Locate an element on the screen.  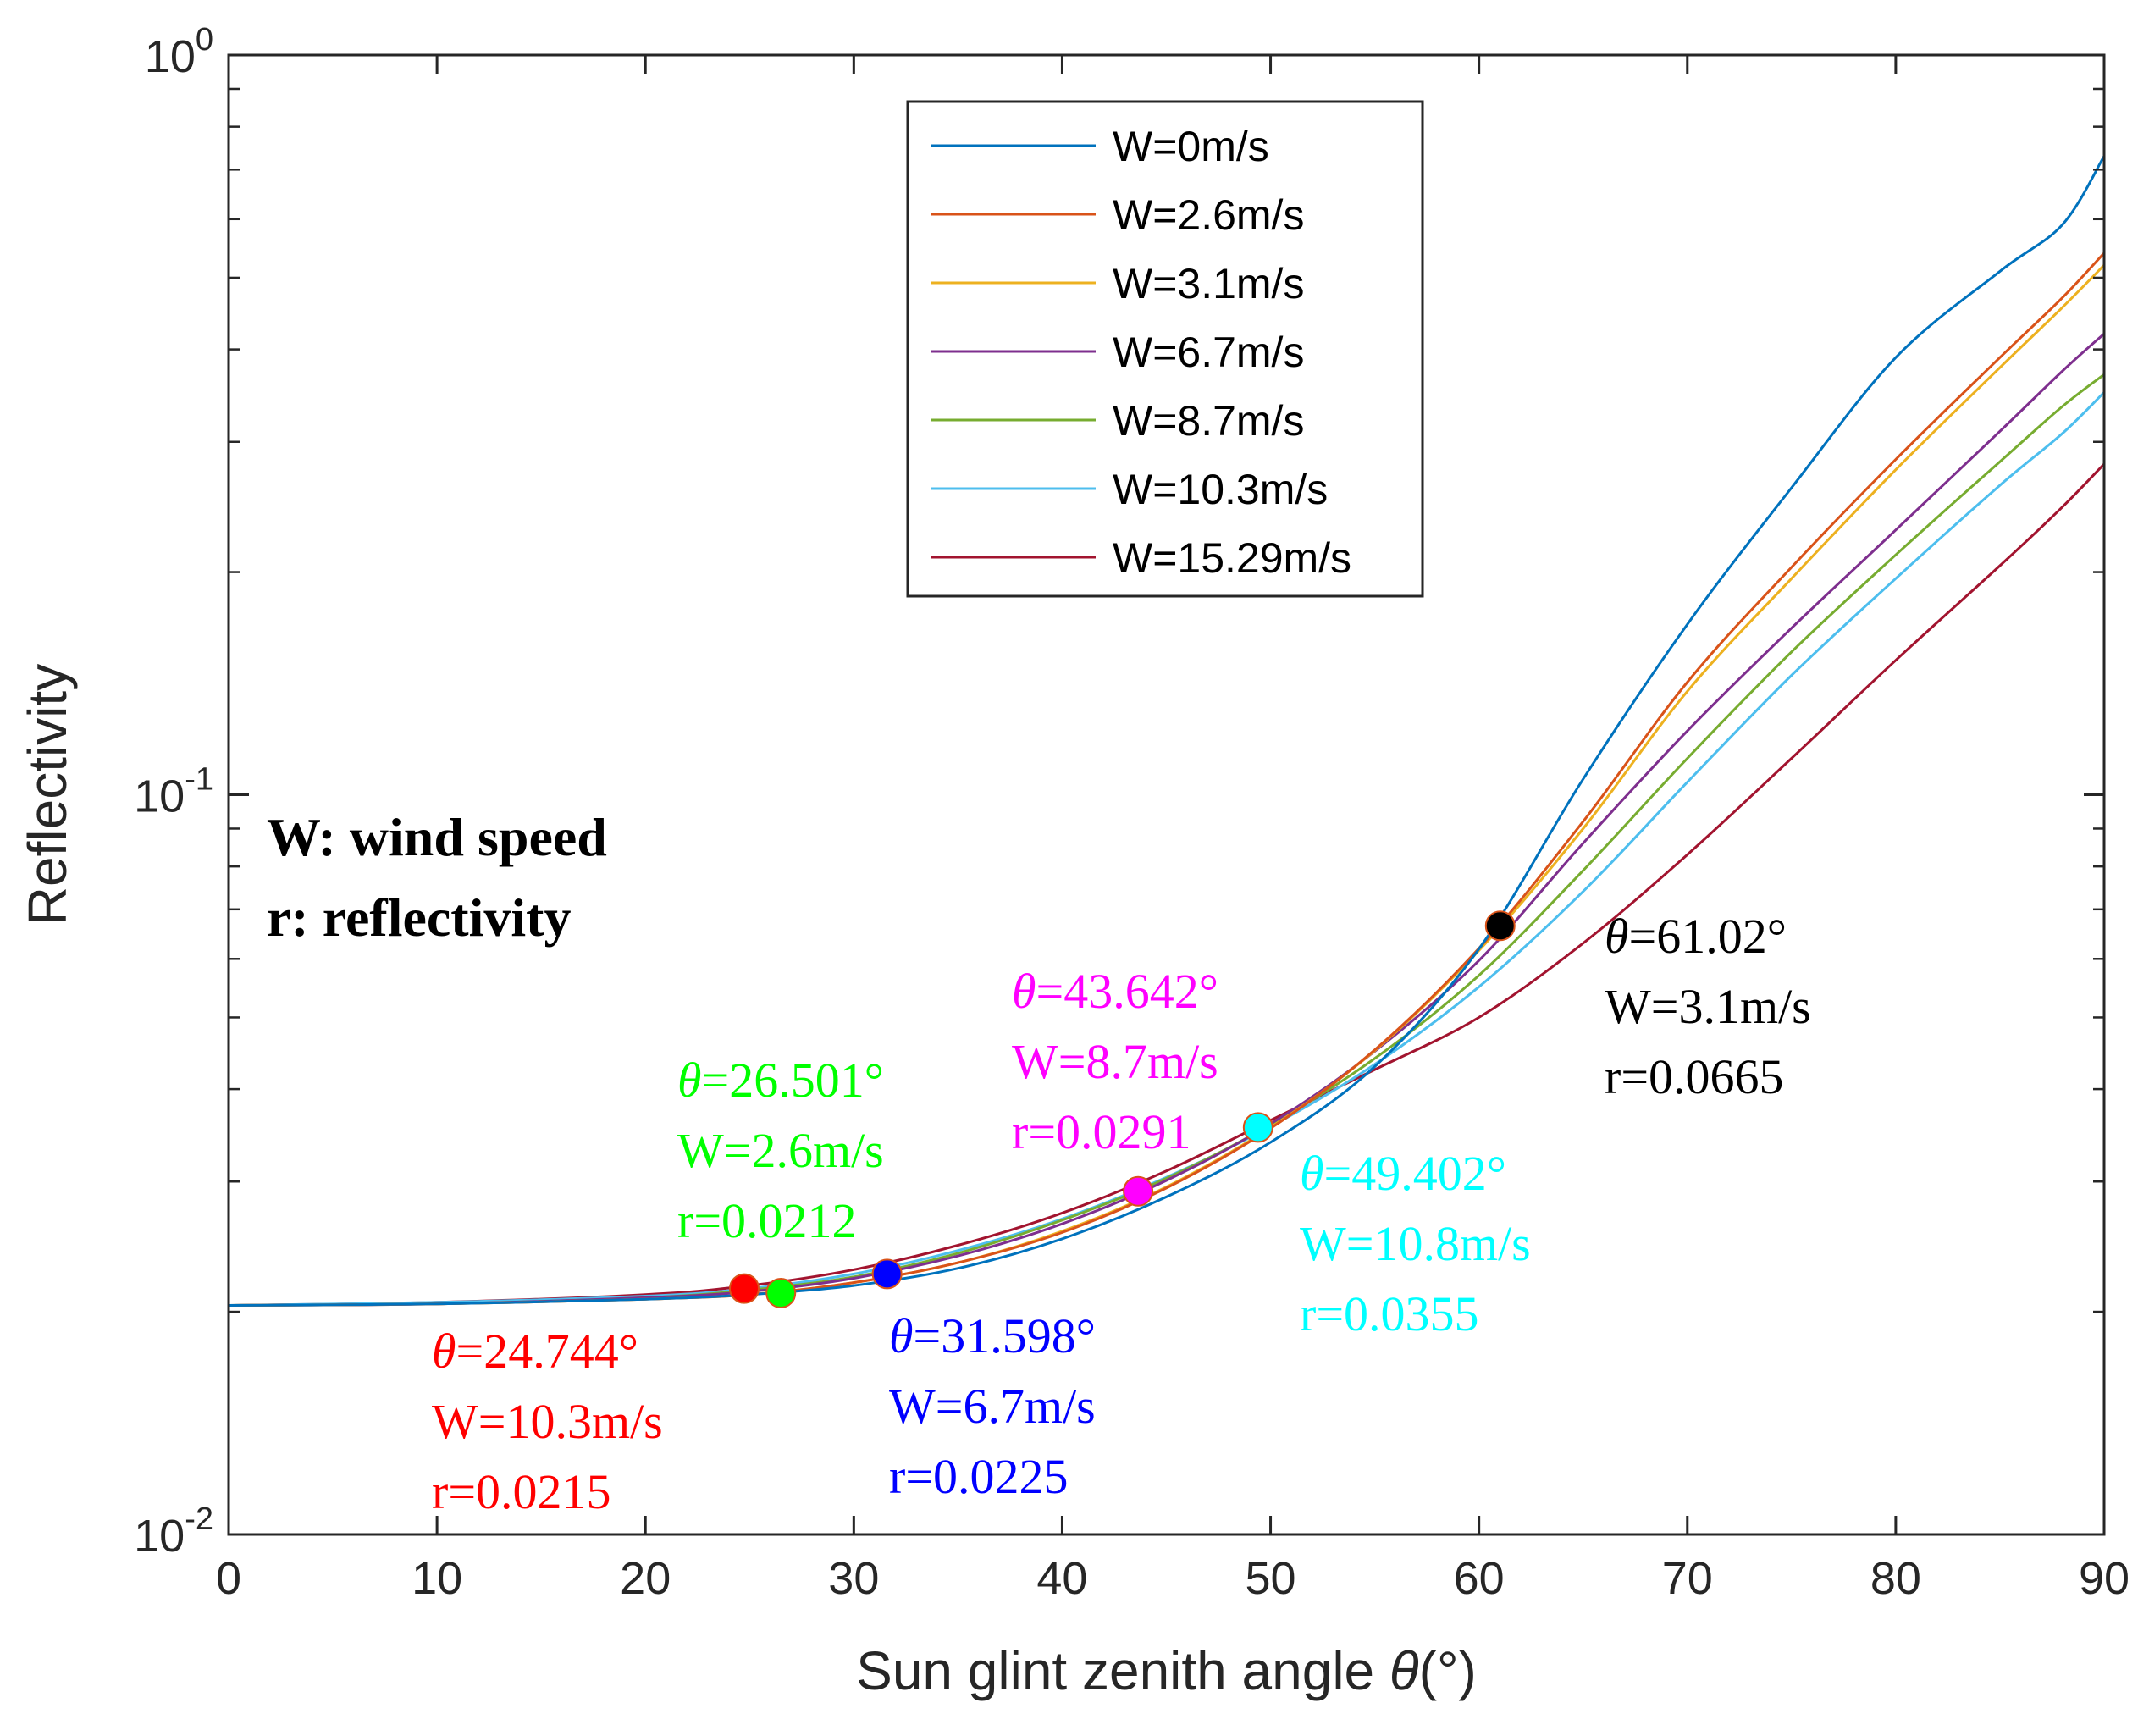
y-tick-label: 10⁻² is located at coordinates (173, 1531).